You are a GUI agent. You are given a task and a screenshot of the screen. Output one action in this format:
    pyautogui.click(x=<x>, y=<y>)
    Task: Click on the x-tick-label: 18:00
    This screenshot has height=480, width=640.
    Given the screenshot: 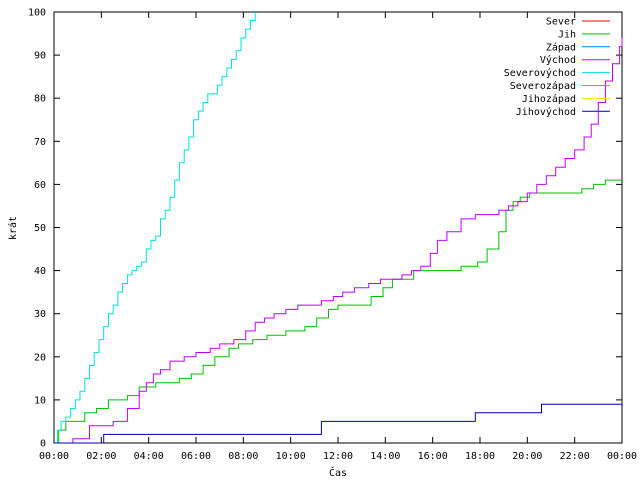 What is the action you would take?
    pyautogui.click(x=480, y=456)
    